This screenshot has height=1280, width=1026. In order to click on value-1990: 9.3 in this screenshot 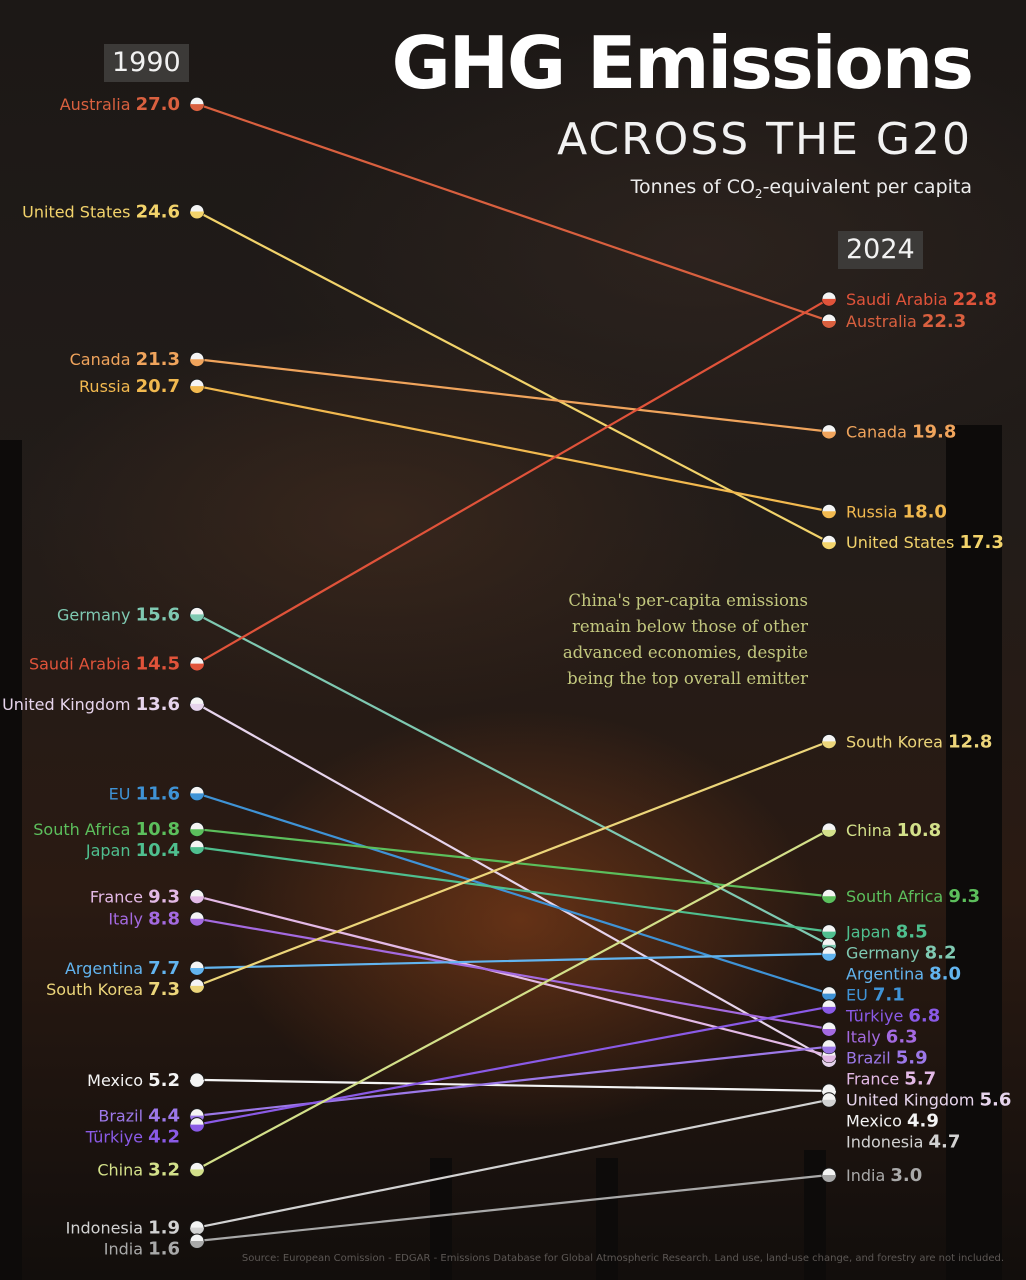, I will do `click(164, 896)`.